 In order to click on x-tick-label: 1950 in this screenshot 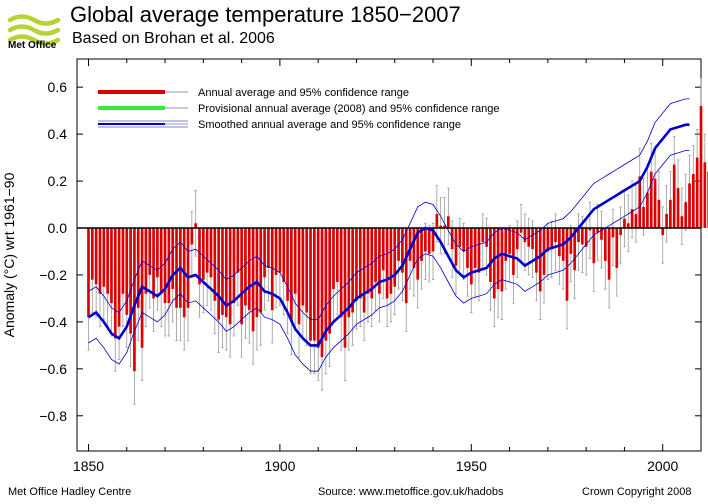, I will do `click(471, 466)`.